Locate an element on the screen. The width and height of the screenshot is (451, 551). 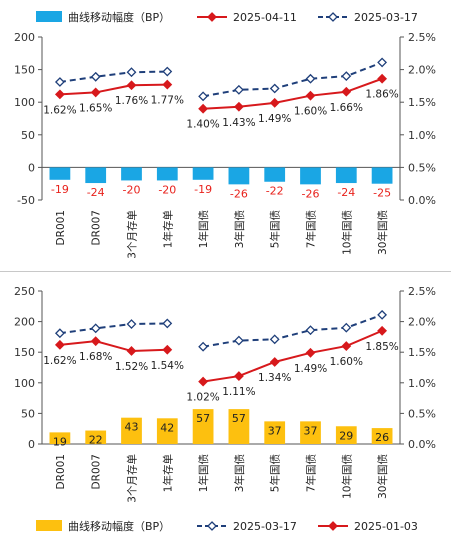
bar-value-label: -24 is located at coordinates (346, 192).